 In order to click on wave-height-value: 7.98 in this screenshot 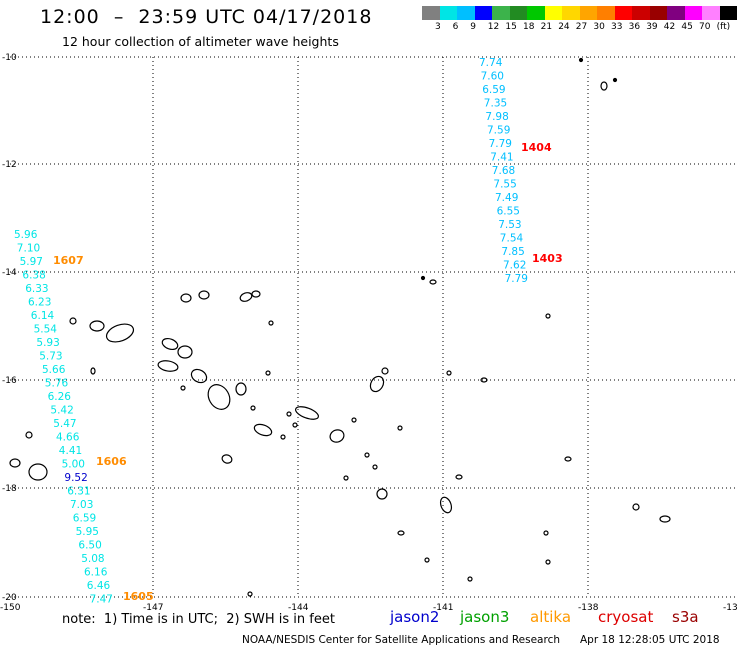, I will do `click(496, 117)`.